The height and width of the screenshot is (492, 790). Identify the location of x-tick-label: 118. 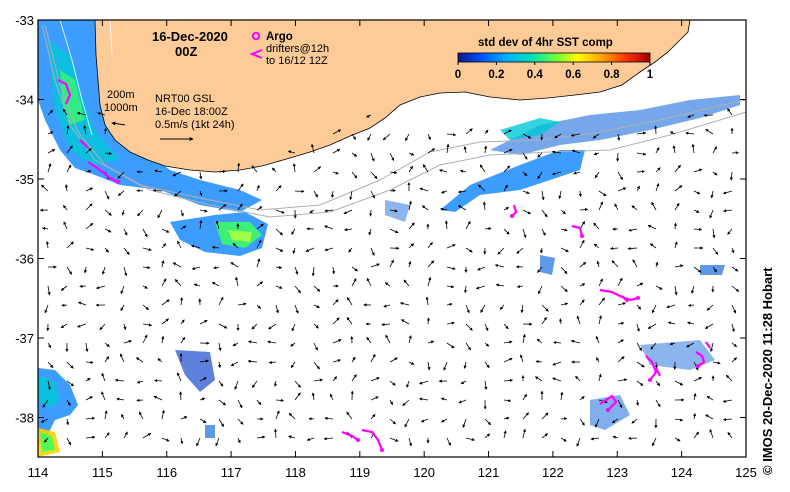
(295, 472).